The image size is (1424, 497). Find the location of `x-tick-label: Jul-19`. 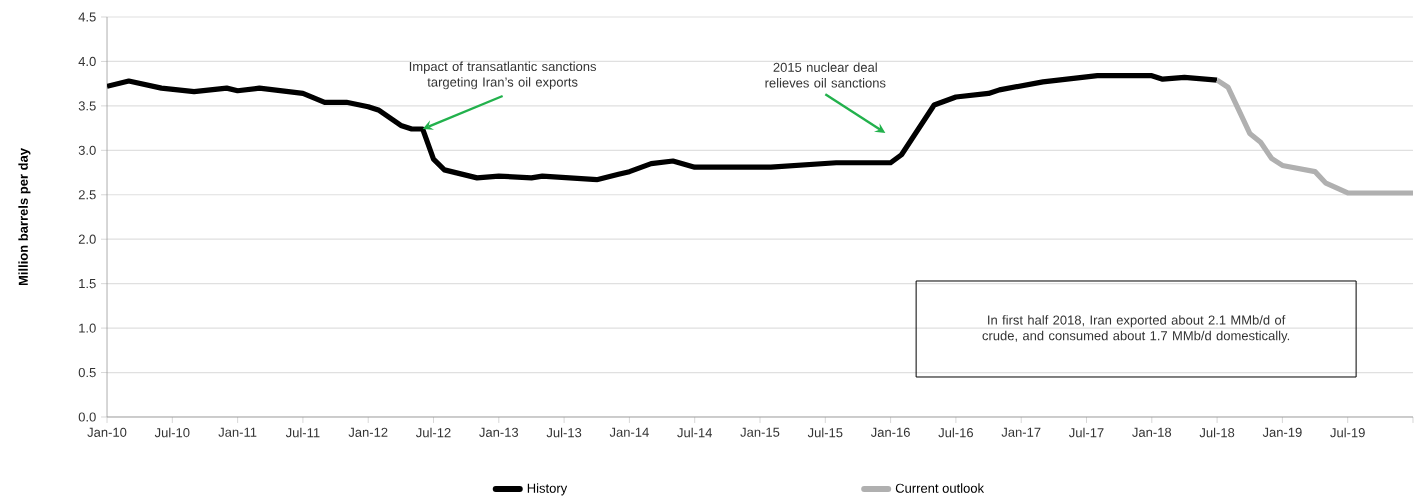

x-tick-label: Jul-19 is located at coordinates (1347, 432).